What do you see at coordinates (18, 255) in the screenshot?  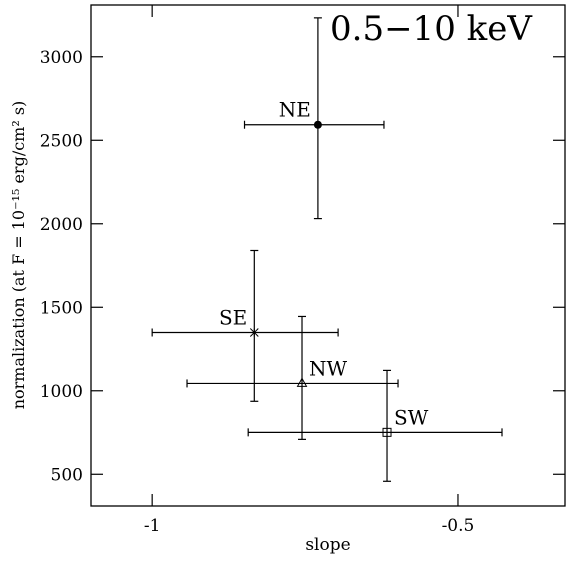 I see `y-axis-label: normalization (at F = 10⁻¹⁵ erg/cm² s)` at bounding box center [18, 255].